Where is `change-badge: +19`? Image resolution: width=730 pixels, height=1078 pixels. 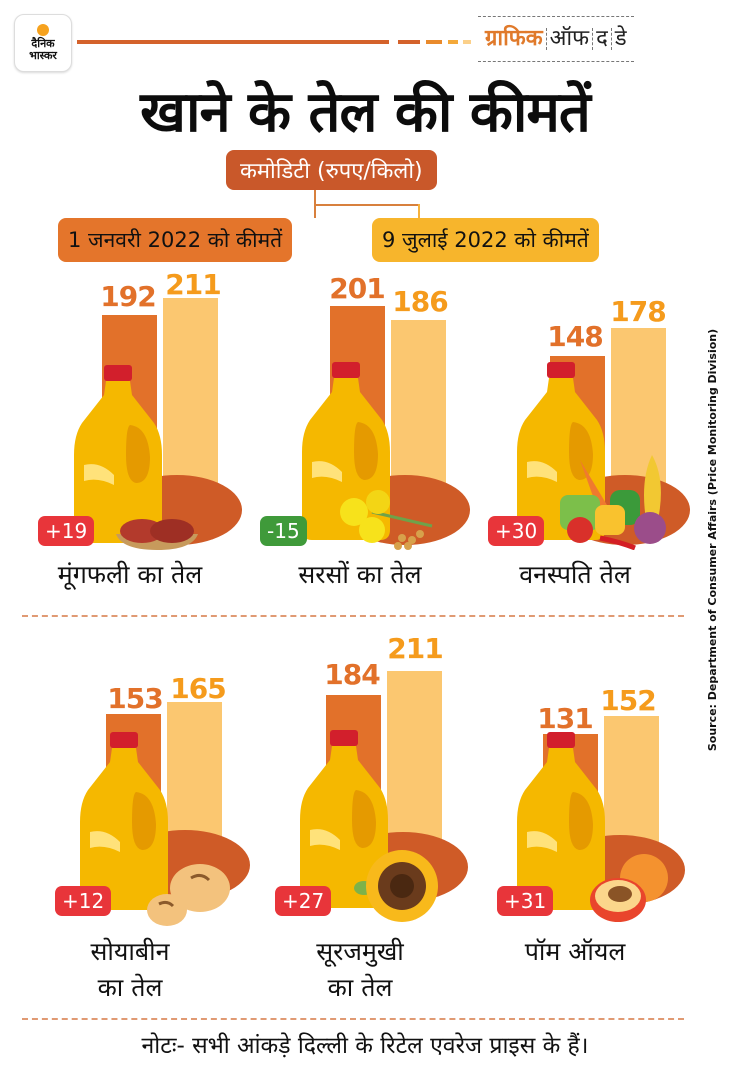 change-badge: +19 is located at coordinates (66, 531).